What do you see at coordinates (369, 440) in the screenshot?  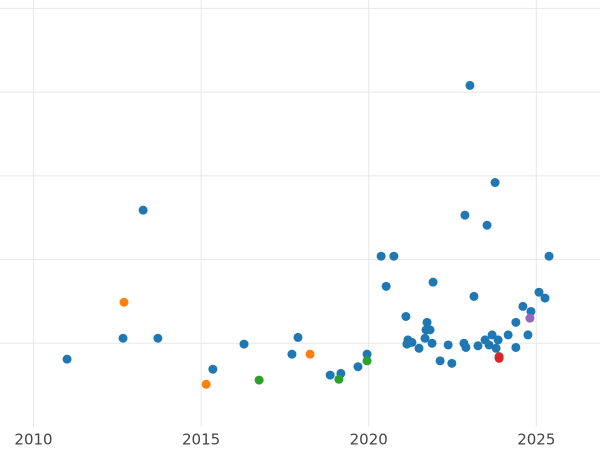 I see `x-tick-label: 2020` at bounding box center [369, 440].